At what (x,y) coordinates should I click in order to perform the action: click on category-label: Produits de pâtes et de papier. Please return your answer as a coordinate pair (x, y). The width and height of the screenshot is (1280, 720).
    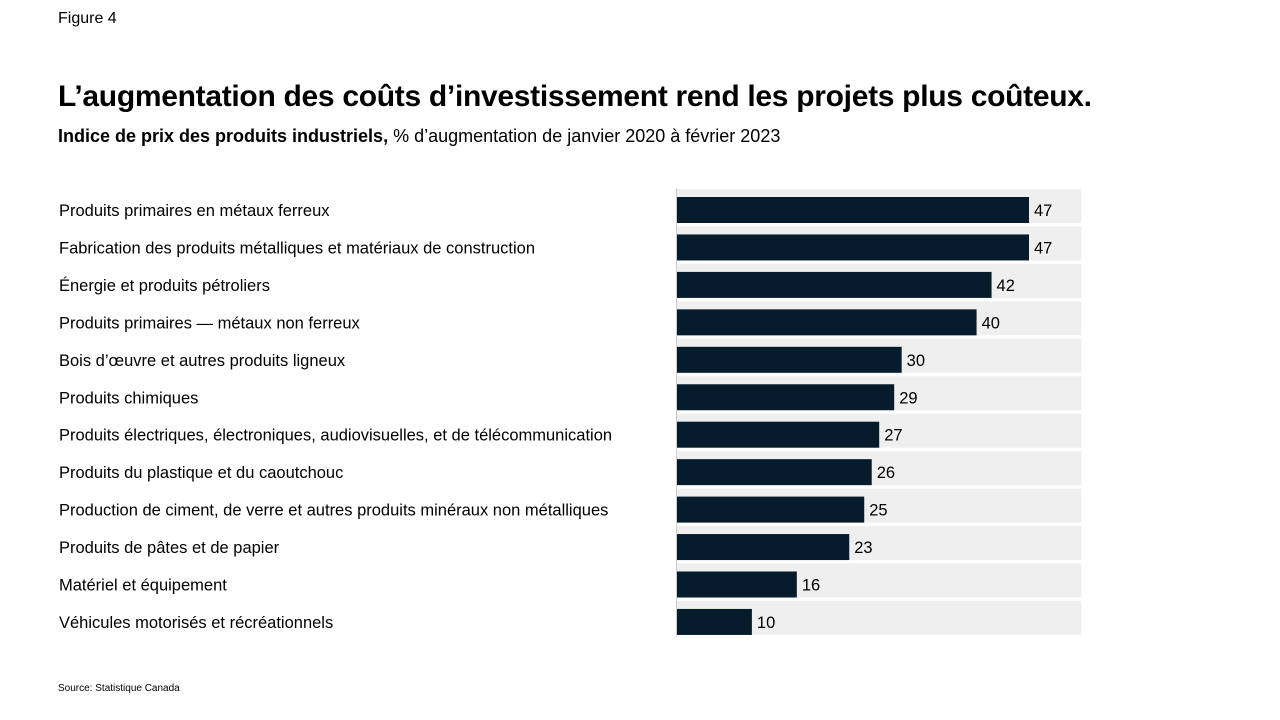
    Looking at the image, I should click on (169, 548).